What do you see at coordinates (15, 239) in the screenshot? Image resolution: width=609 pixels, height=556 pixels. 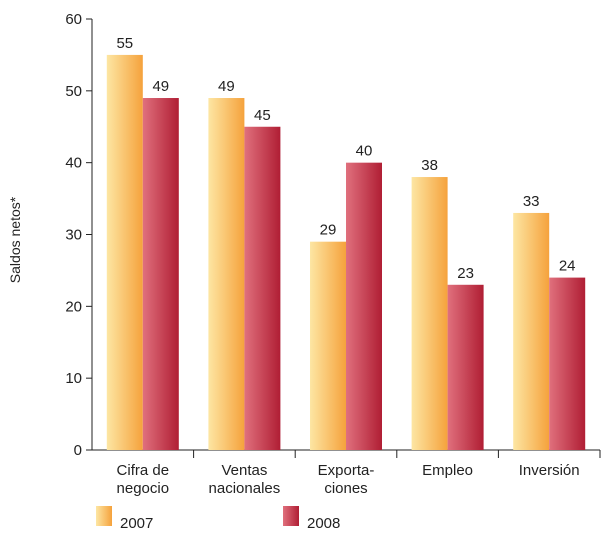 I see `y-axis-title: Saldos netos*` at bounding box center [15, 239].